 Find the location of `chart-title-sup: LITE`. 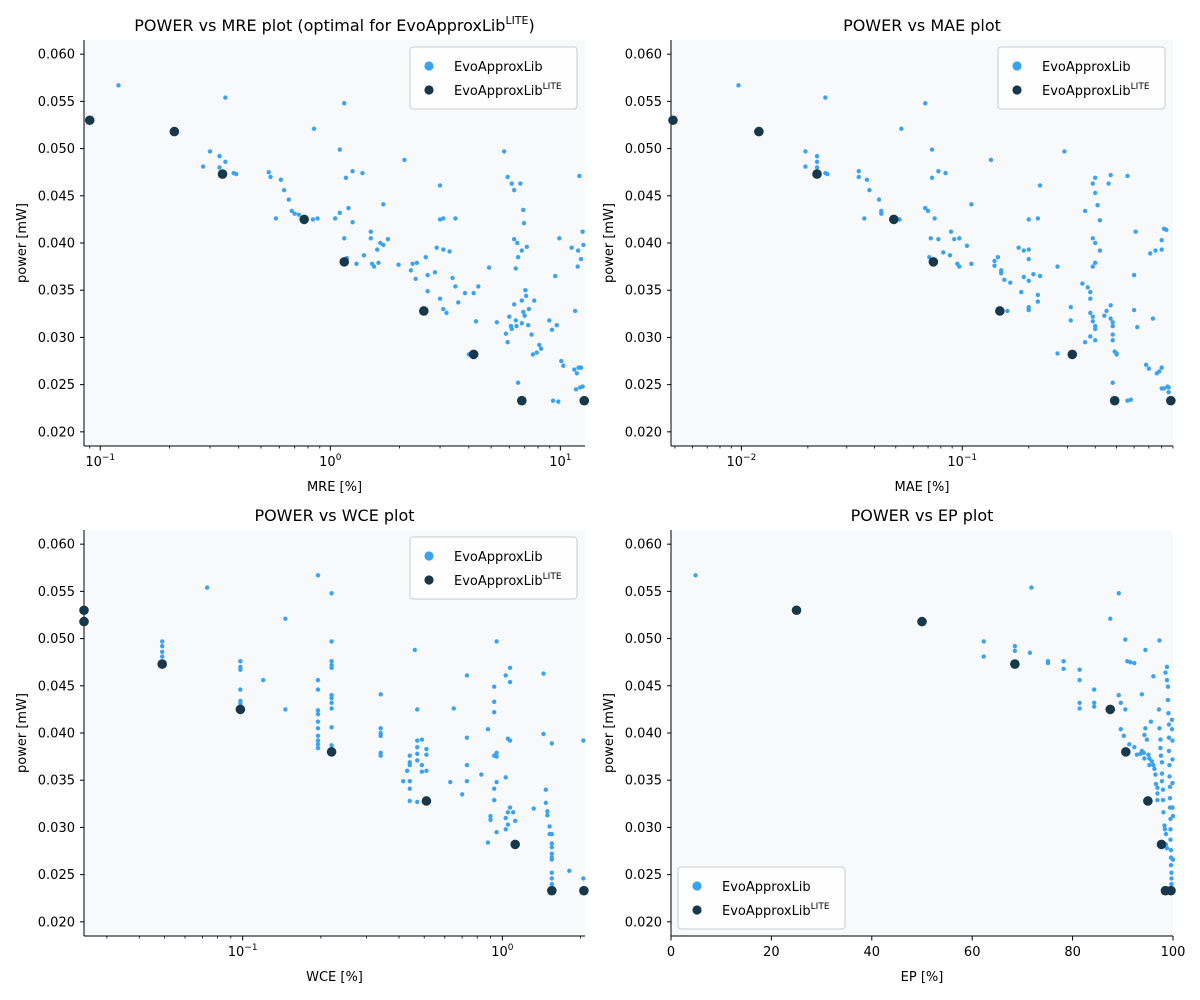

chart-title-sup: LITE is located at coordinates (516, 20).